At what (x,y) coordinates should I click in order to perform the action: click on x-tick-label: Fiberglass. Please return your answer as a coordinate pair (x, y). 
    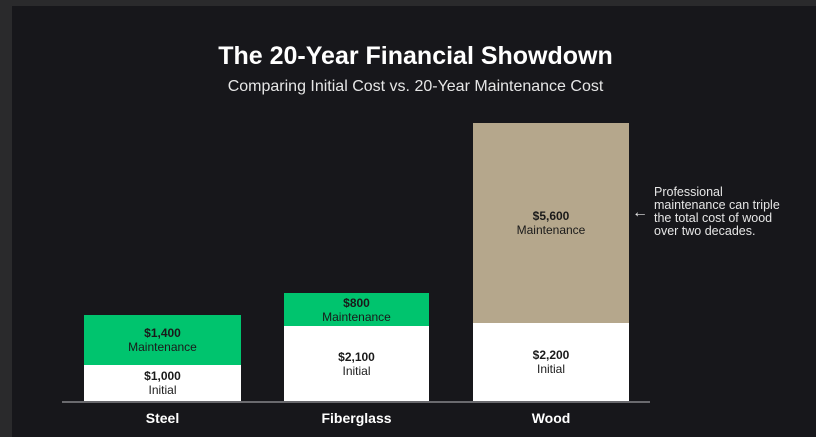
    Looking at the image, I should click on (356, 418).